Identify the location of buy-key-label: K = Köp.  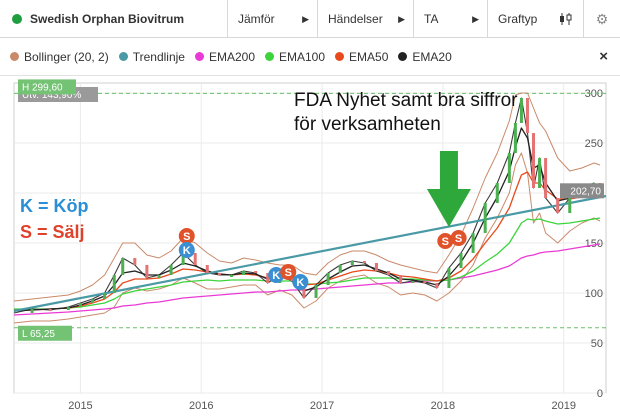
(54, 206).